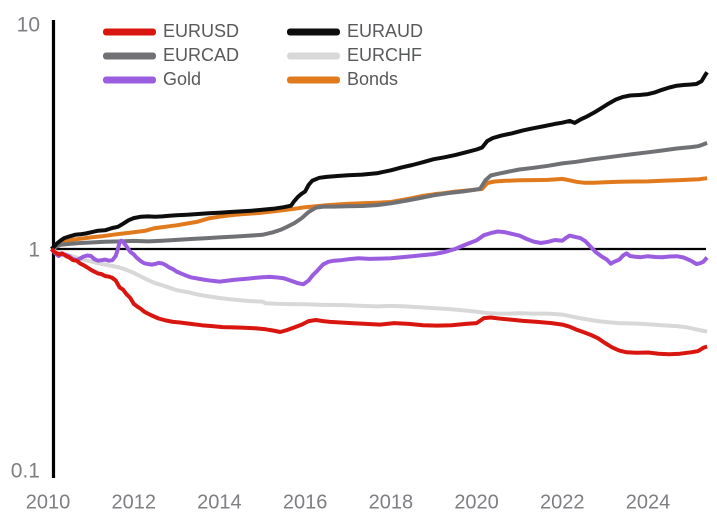  Describe the element at coordinates (129, 32) in the screenshot. I see `legend-swatch-eurusd` at that location.